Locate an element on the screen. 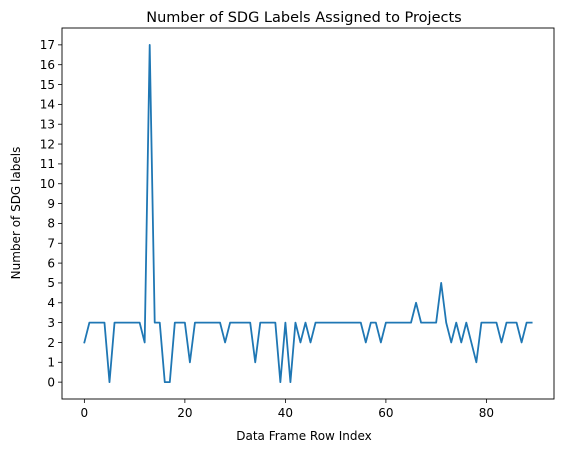  x-axis-ticks: 0 20 40 60 80 is located at coordinates (287, 409).